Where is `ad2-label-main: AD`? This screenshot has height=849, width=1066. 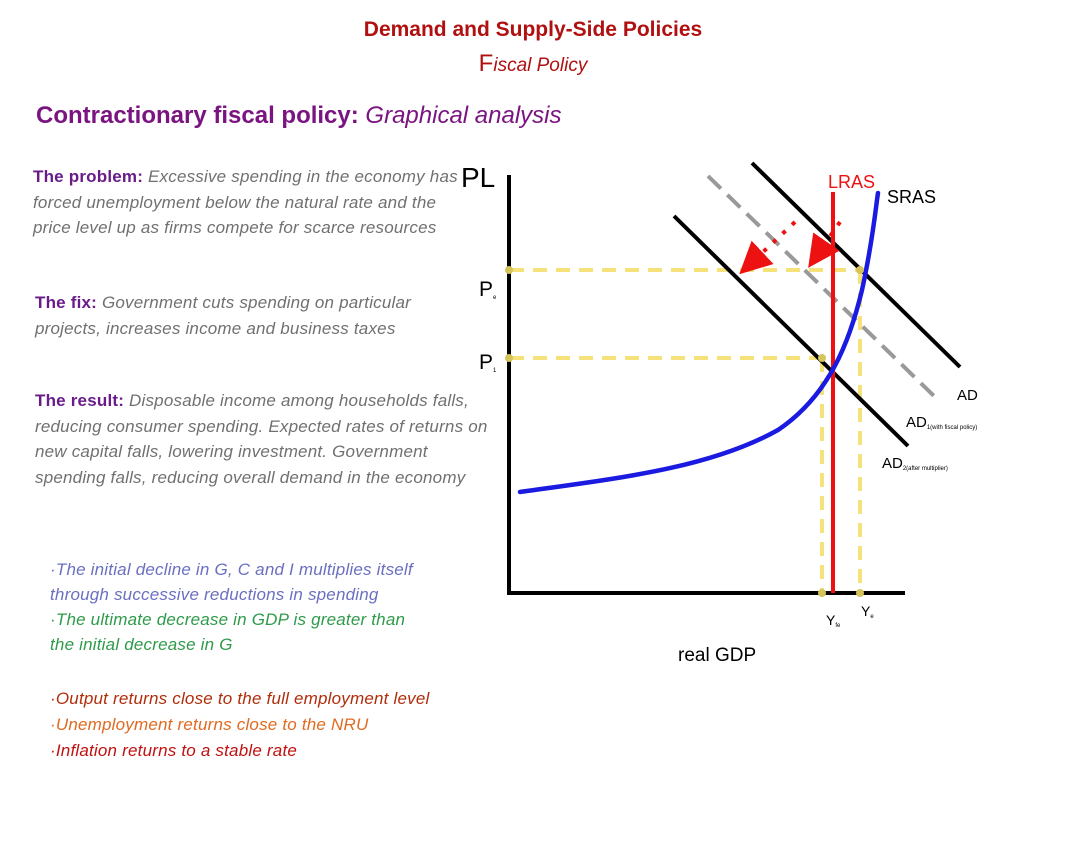 ad2-label-main: AD is located at coordinates (892, 463).